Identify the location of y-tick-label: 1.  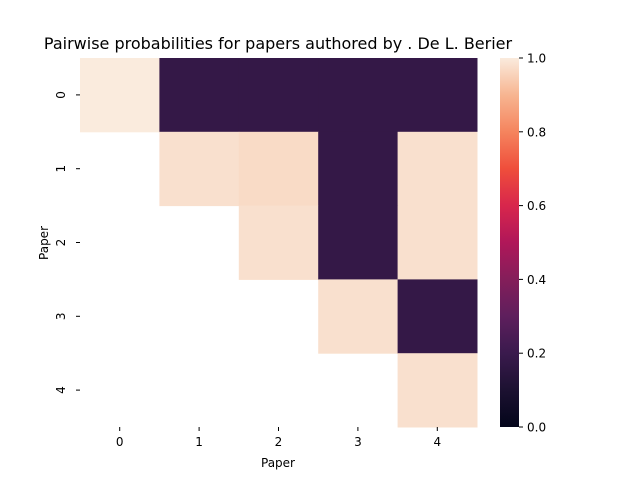
(61, 169).